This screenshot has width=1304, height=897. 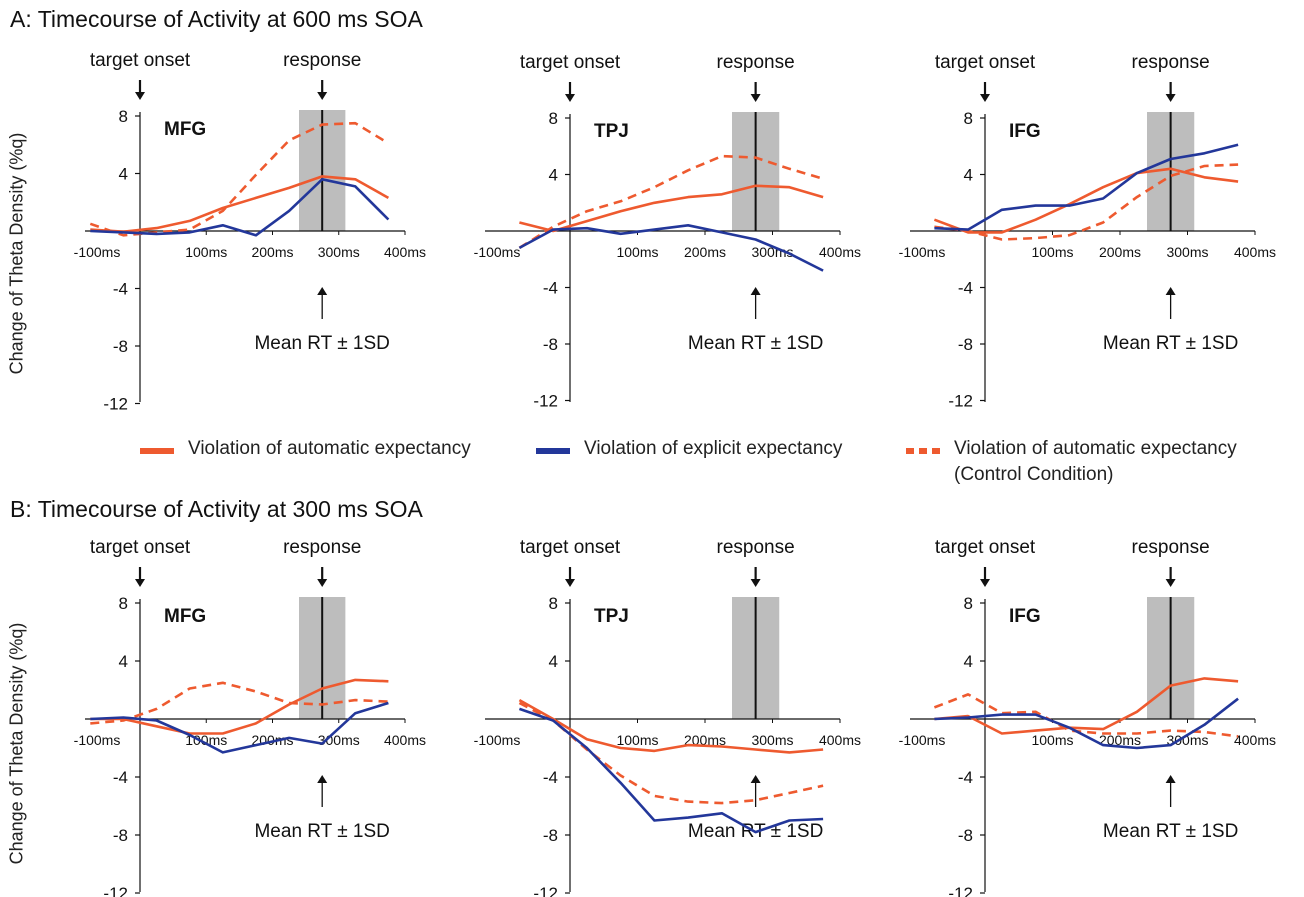 What do you see at coordinates (965, 288) in the screenshot?
I see `panel-a-ifg-y-tick-label: -4` at bounding box center [965, 288].